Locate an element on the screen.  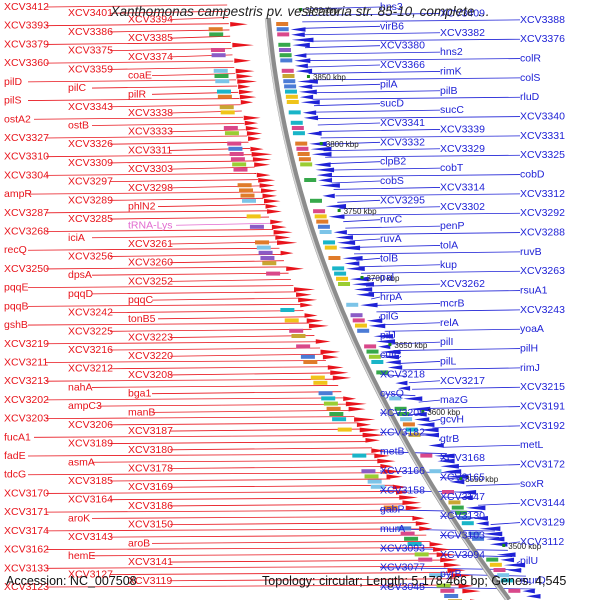
right-gene-label: mazG is located at coordinates (454, 400).